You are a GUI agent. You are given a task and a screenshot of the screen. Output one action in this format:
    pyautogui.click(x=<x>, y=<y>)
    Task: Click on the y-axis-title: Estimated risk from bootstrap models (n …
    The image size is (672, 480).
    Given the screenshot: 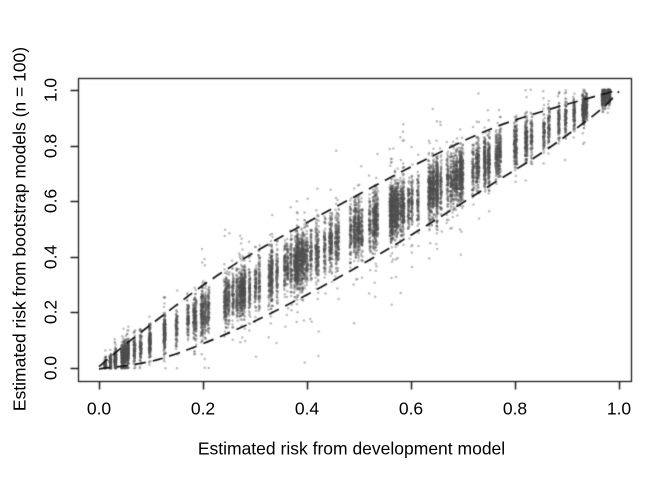 What is the action you would take?
    pyautogui.click(x=19, y=229)
    